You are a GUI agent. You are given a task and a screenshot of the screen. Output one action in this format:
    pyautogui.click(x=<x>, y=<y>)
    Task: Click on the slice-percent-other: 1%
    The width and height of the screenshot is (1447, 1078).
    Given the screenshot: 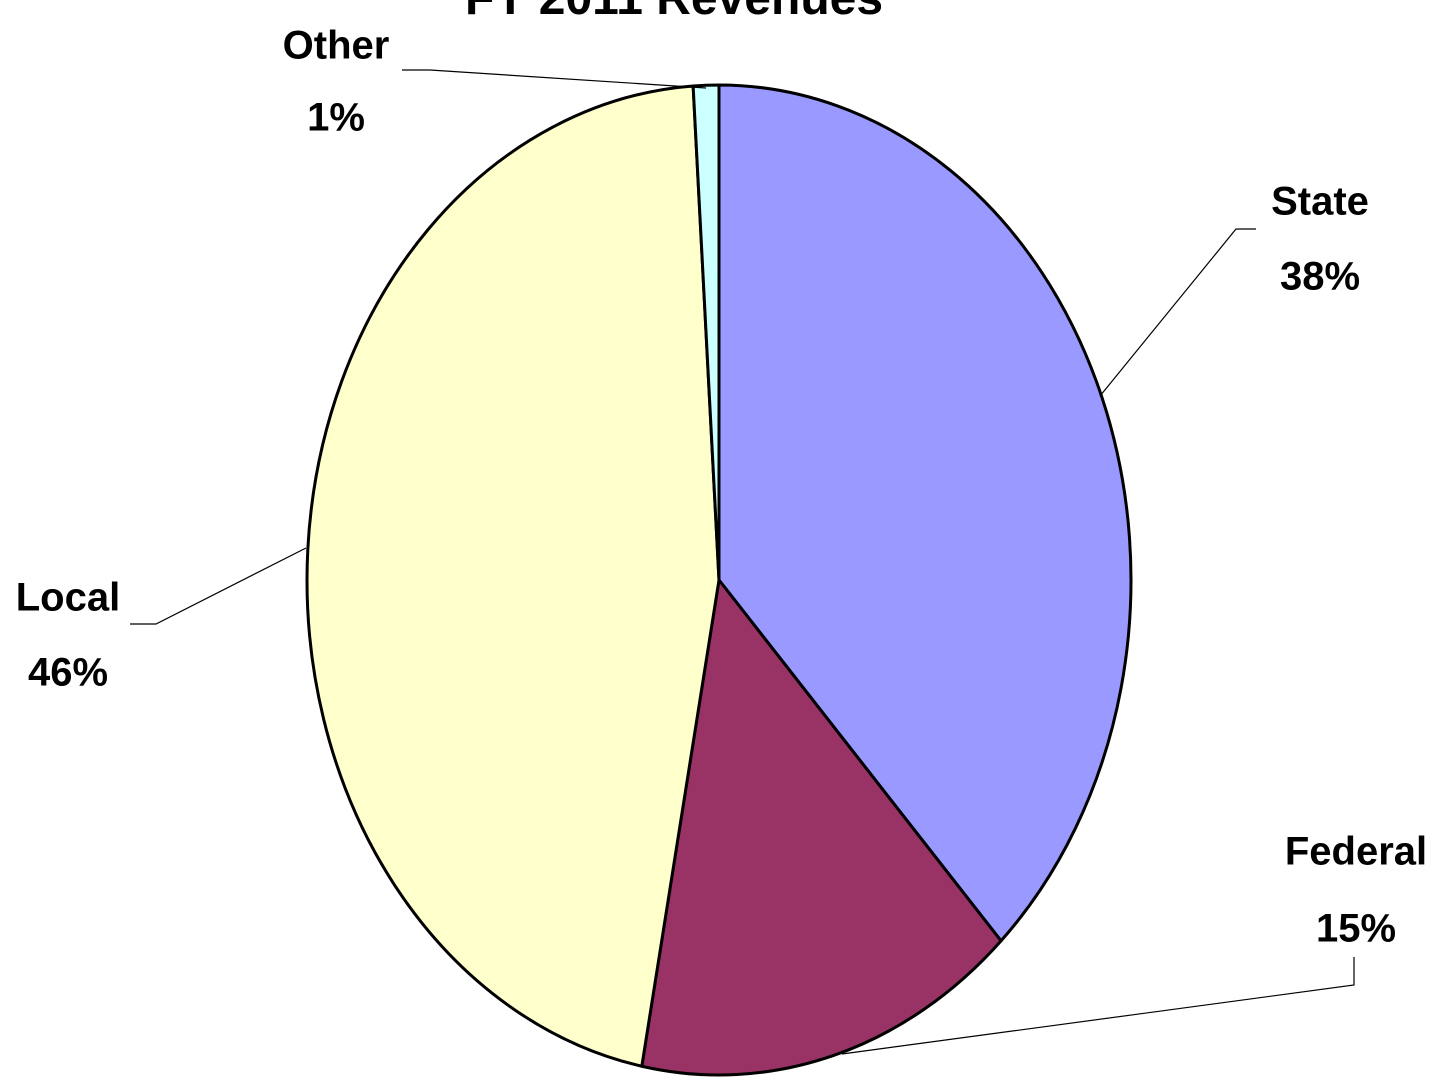 What is the action you would take?
    pyautogui.click(x=336, y=118)
    